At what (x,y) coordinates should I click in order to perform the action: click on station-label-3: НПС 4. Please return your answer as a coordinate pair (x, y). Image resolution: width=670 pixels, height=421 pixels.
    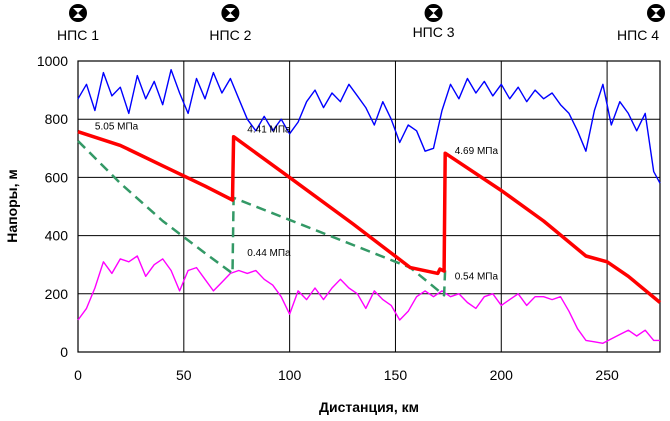
    Looking at the image, I should click on (638, 35).